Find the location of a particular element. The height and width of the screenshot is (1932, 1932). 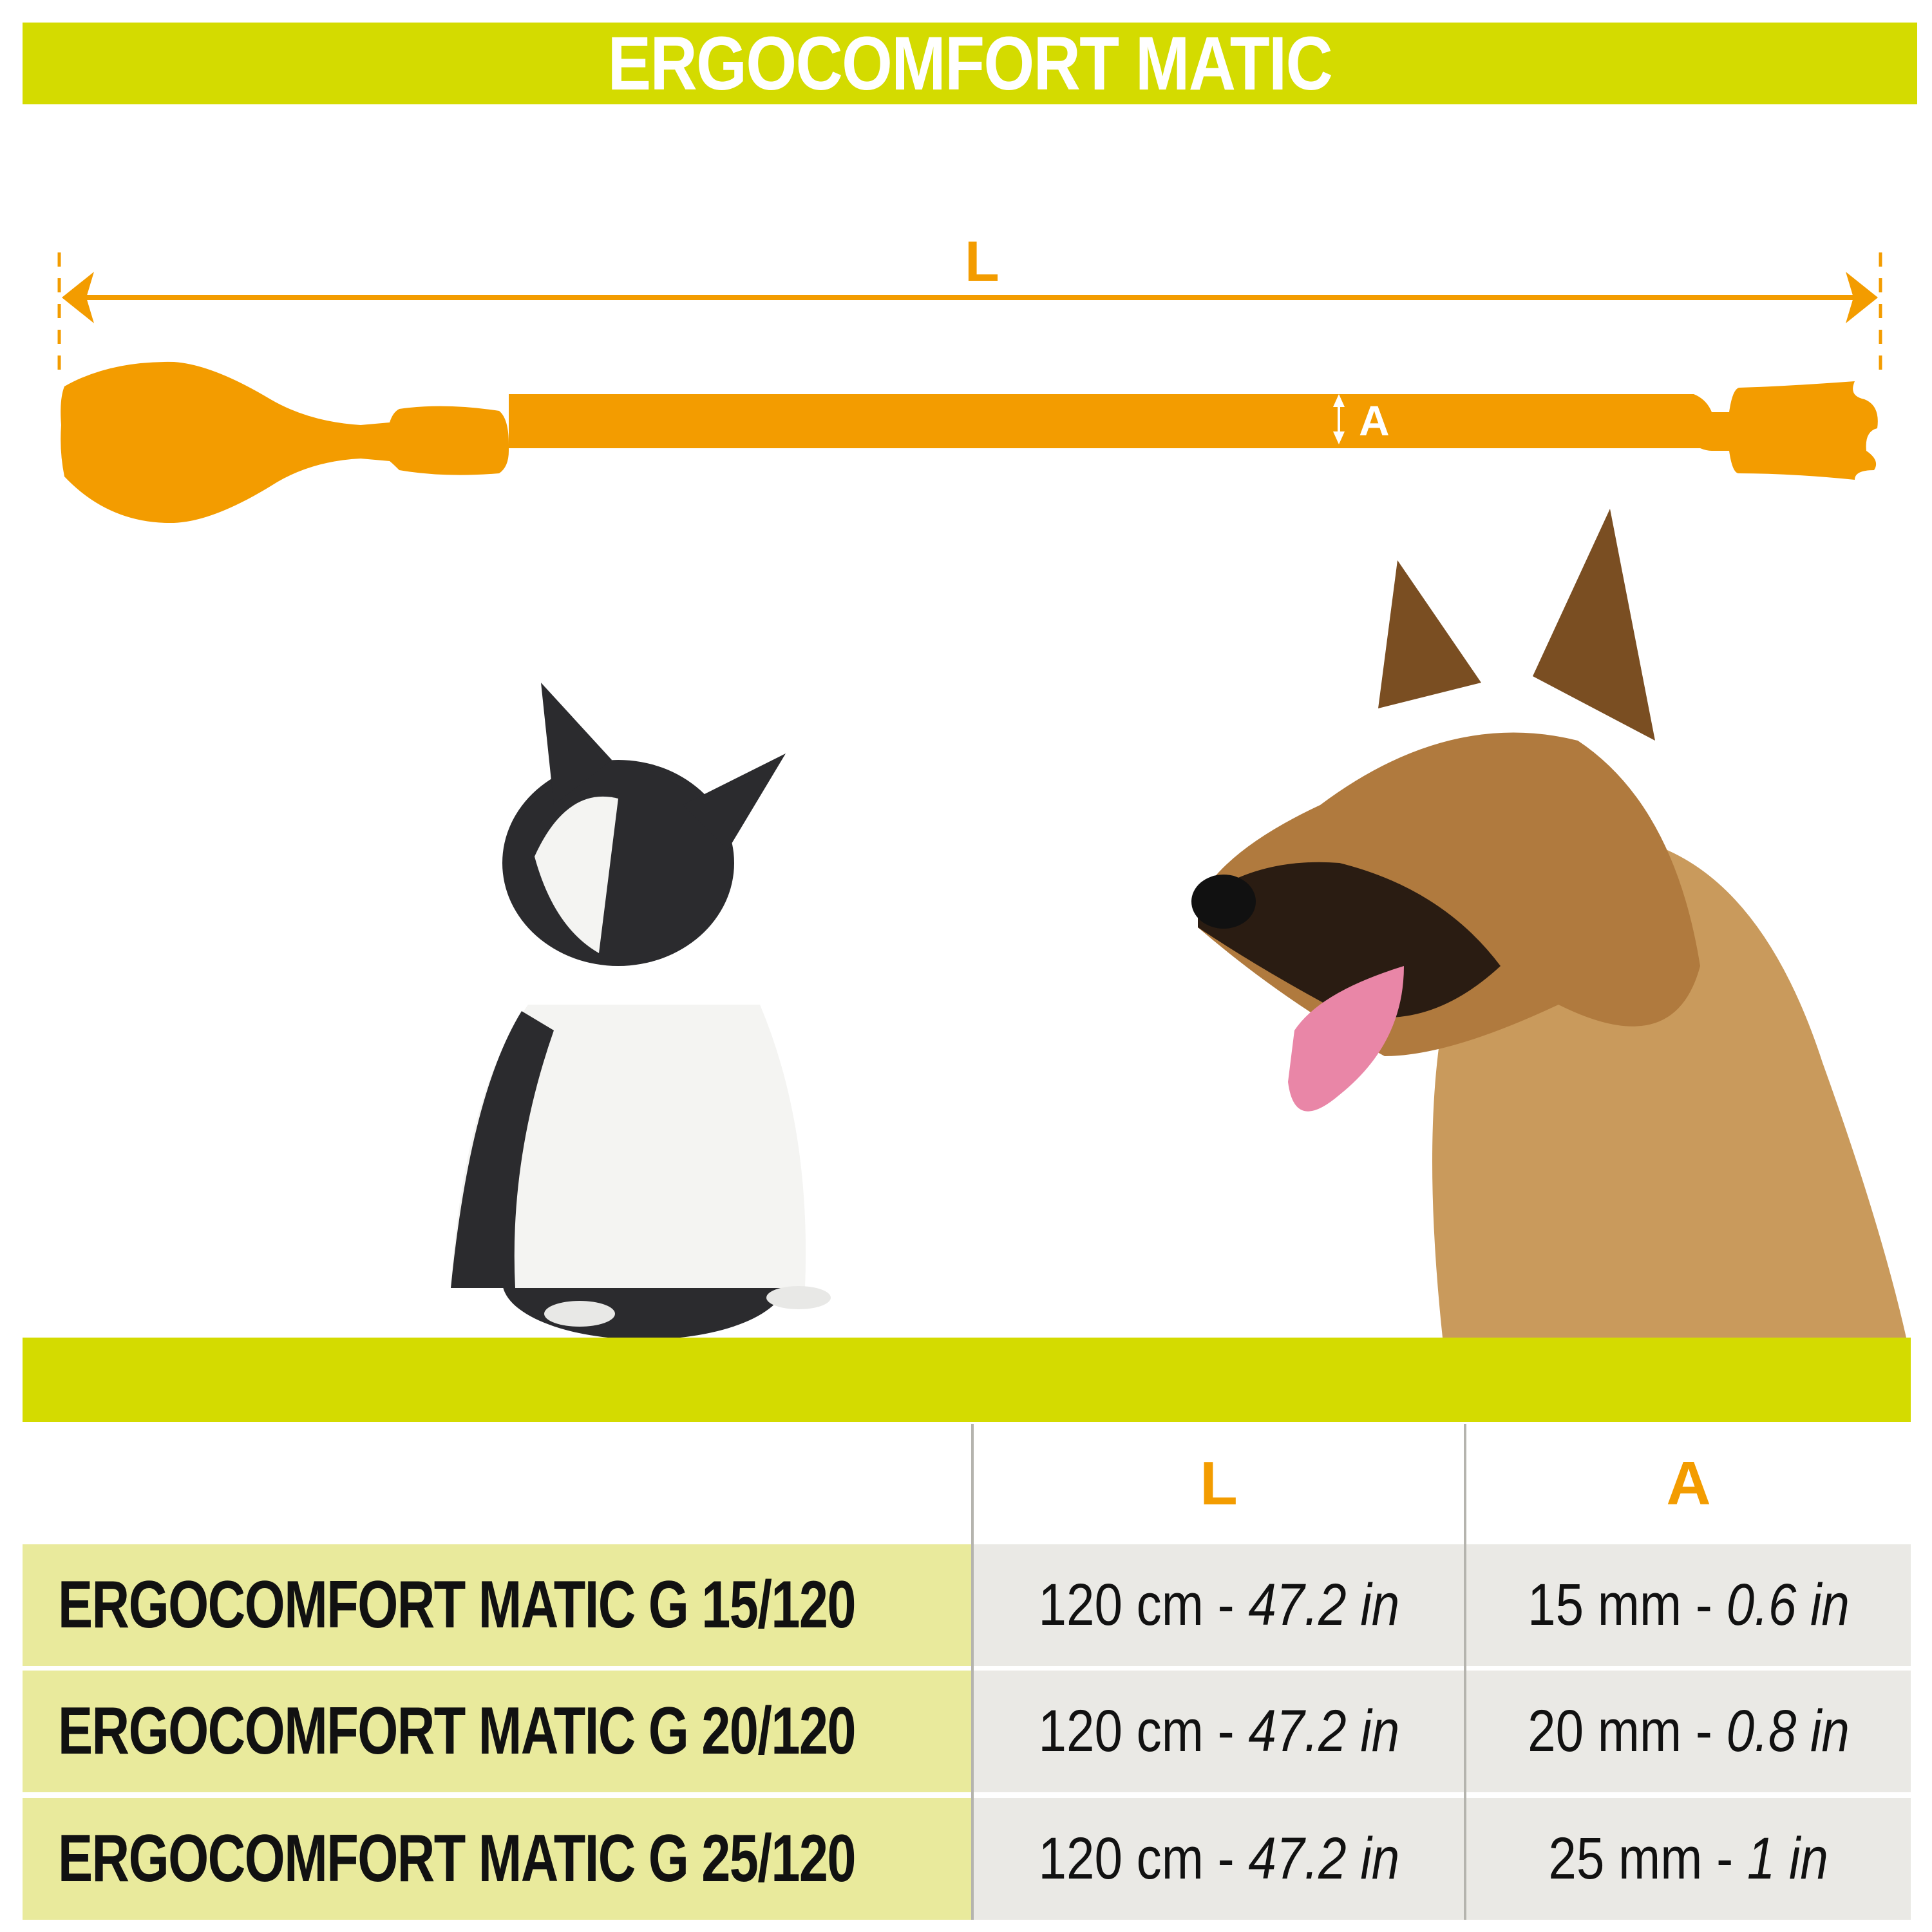

leash-shape is located at coordinates (970, 443).